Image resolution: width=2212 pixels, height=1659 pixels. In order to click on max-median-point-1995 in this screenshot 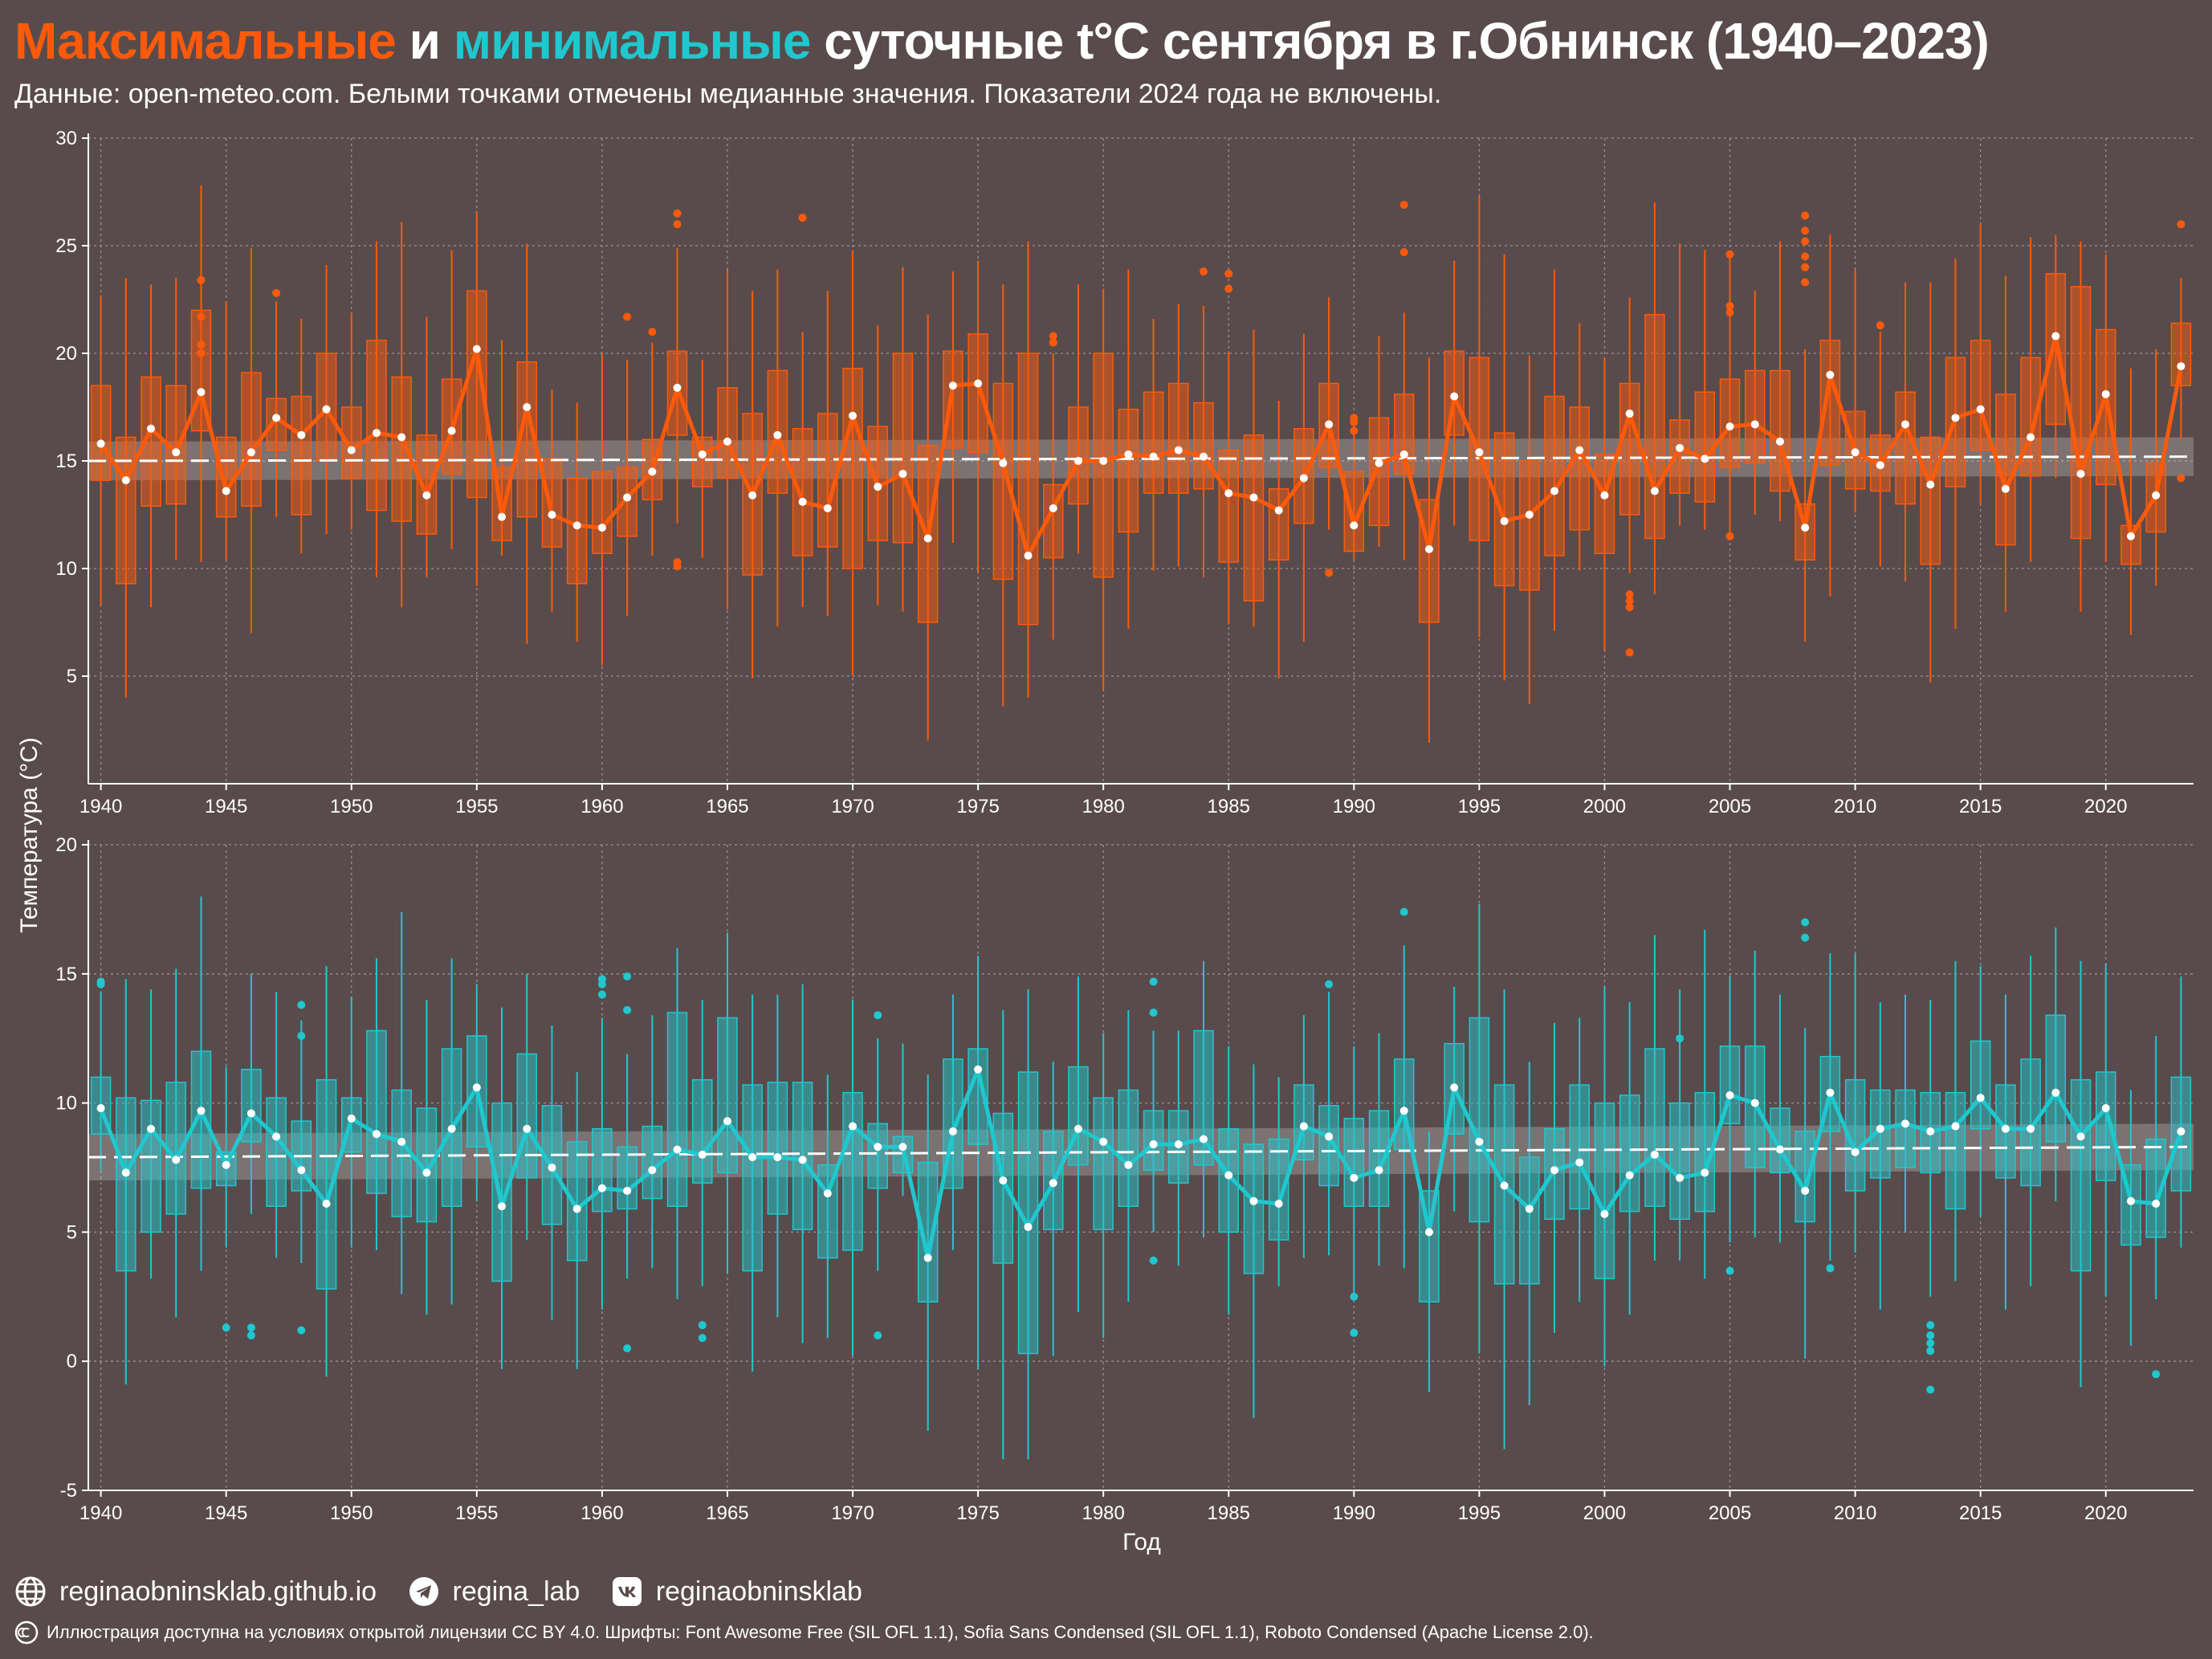, I will do `click(1480, 453)`.